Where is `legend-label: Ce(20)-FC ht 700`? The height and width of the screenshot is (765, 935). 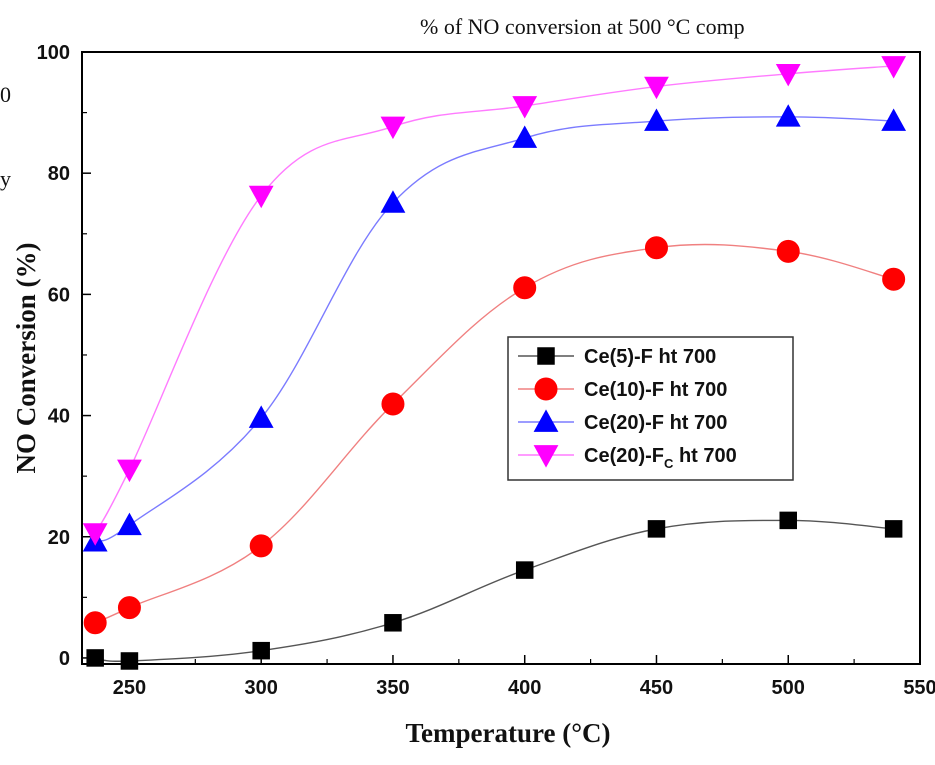 legend-label: Ce(20)-FC ht 700 is located at coordinates (660, 458).